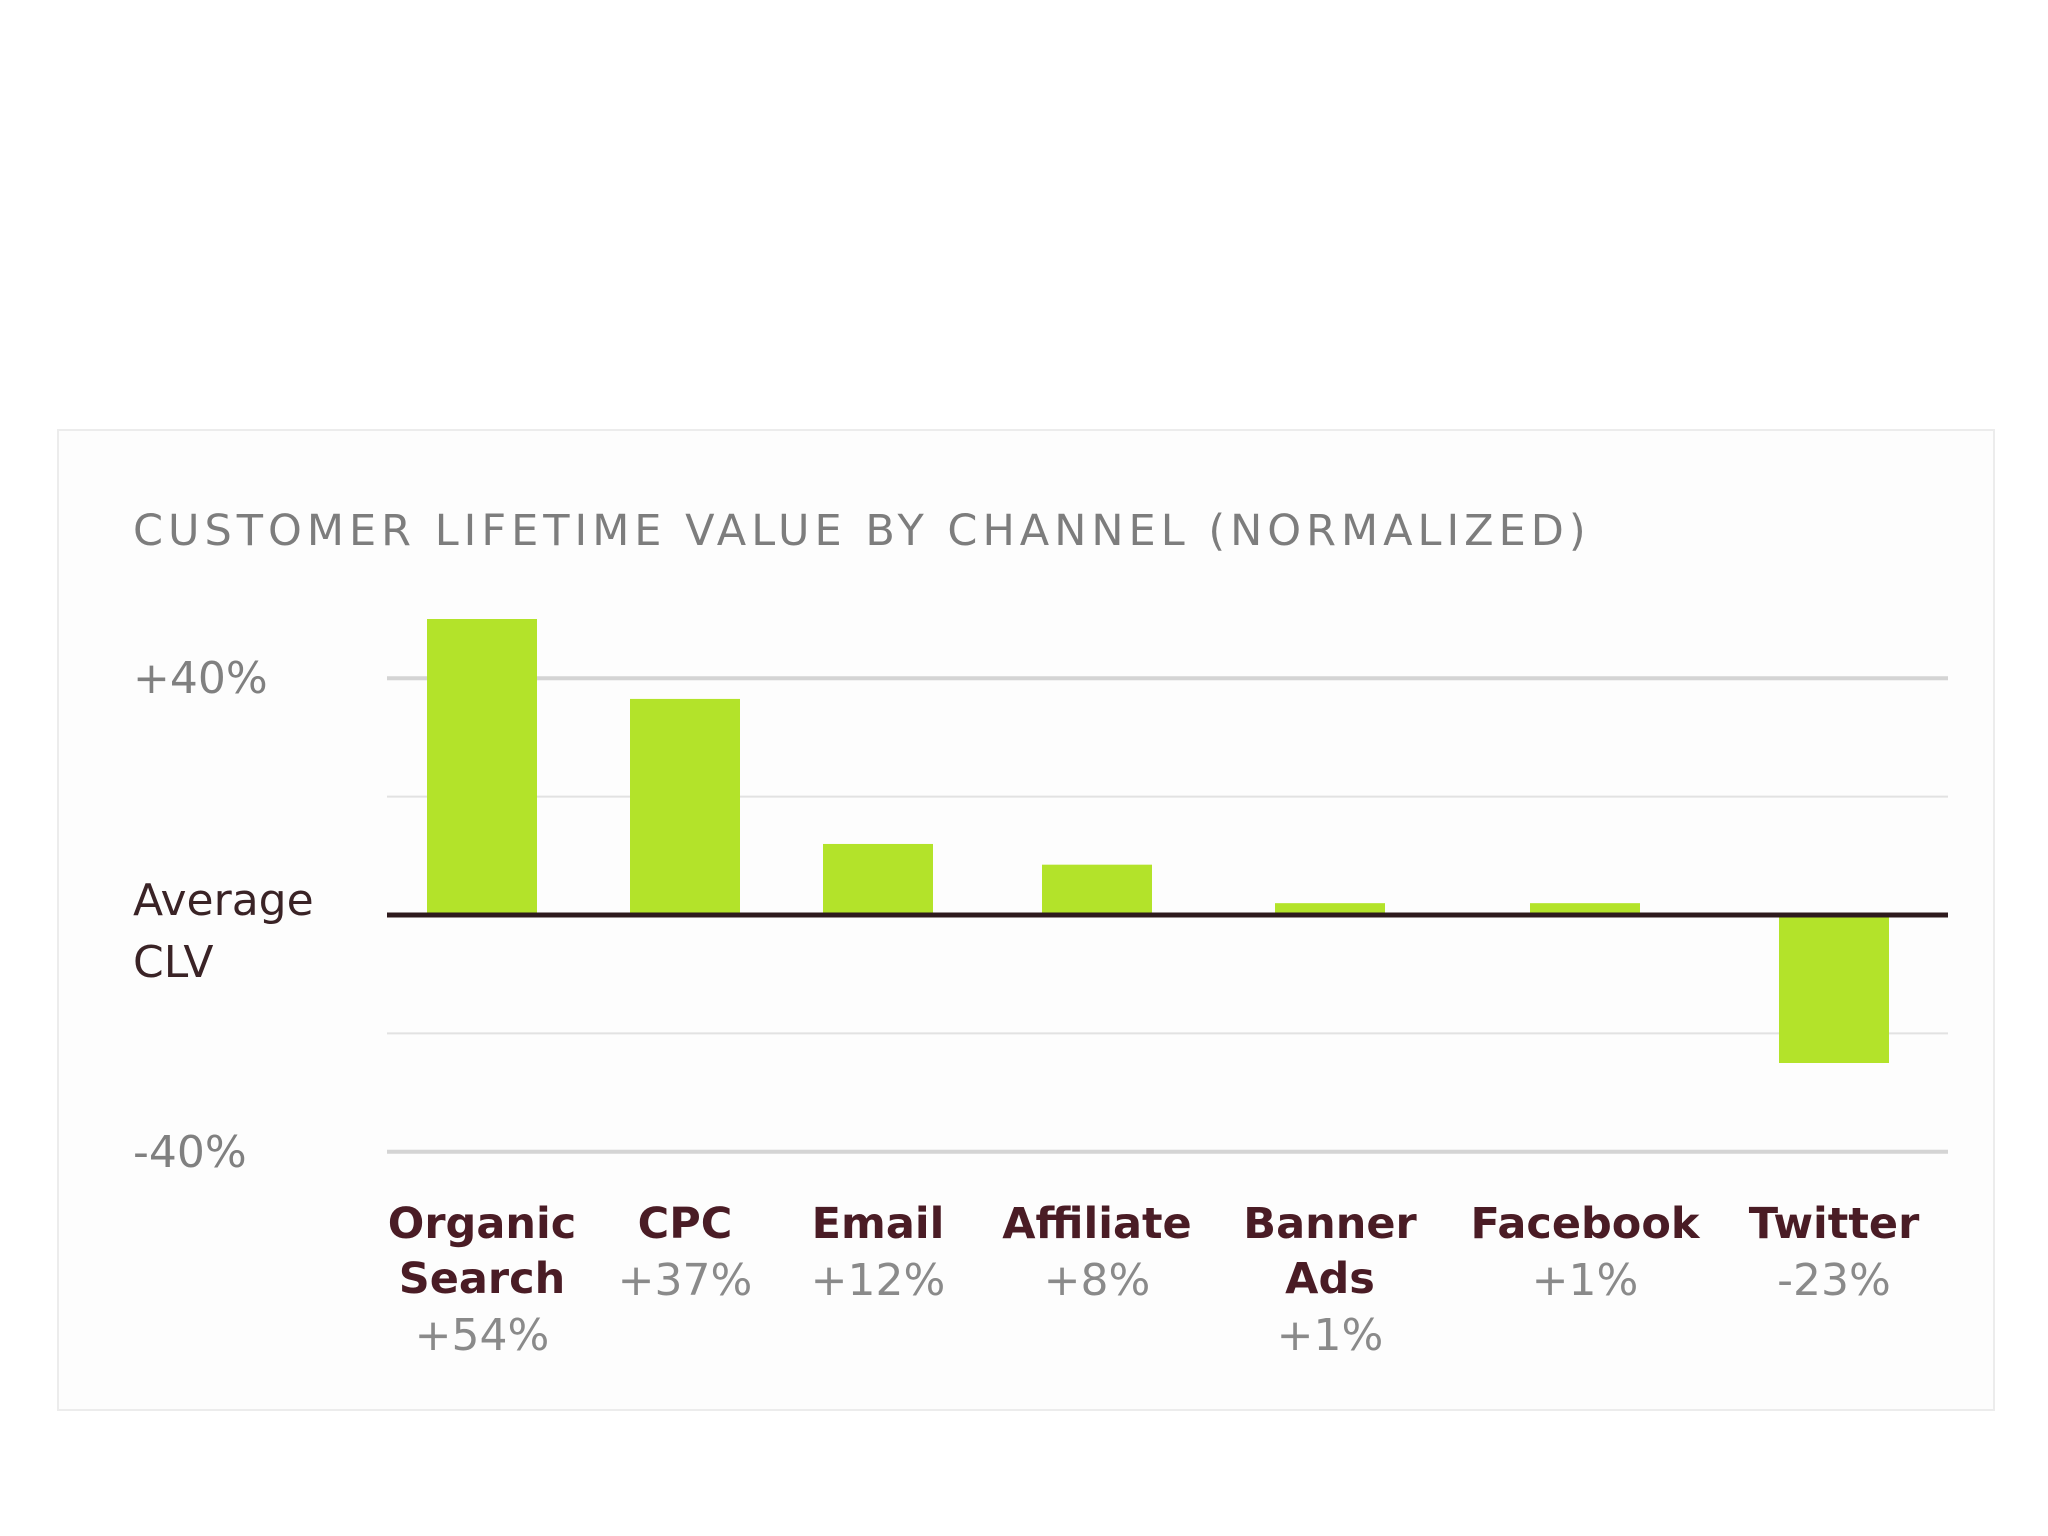 The height and width of the screenshot is (1536, 2048). What do you see at coordinates (200, 678) in the screenshot?
I see `y-tick-label: +40%` at bounding box center [200, 678].